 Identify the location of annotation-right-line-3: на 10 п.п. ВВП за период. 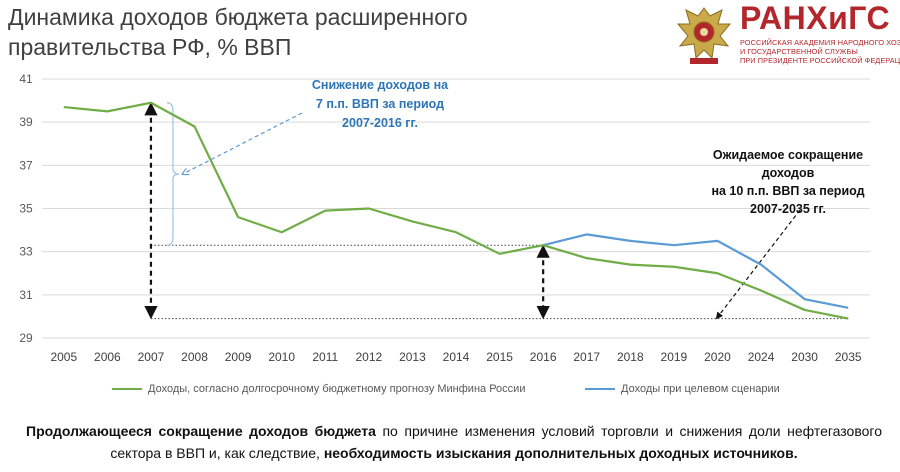
(788, 191).